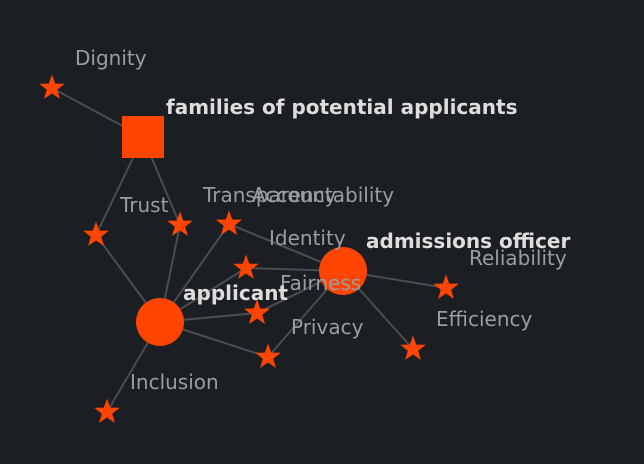 The height and width of the screenshot is (464, 644). I want to click on label-applicant: applicant, so click(235, 293).